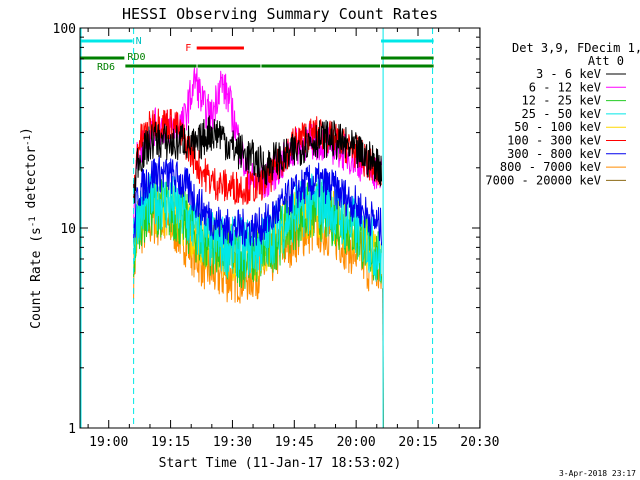 This screenshot has width=640, height=480. What do you see at coordinates (561, 114) in the screenshot?
I see `legend-label: 25 - 50 keV` at bounding box center [561, 114].